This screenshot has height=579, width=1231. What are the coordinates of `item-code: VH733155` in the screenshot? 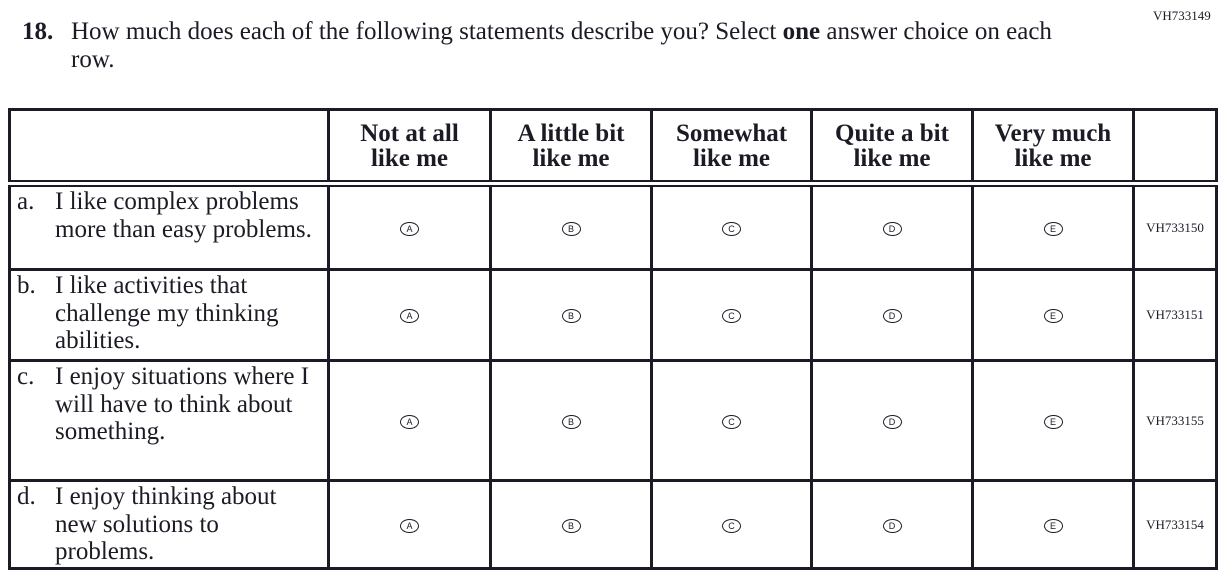 It's located at (1175, 420).